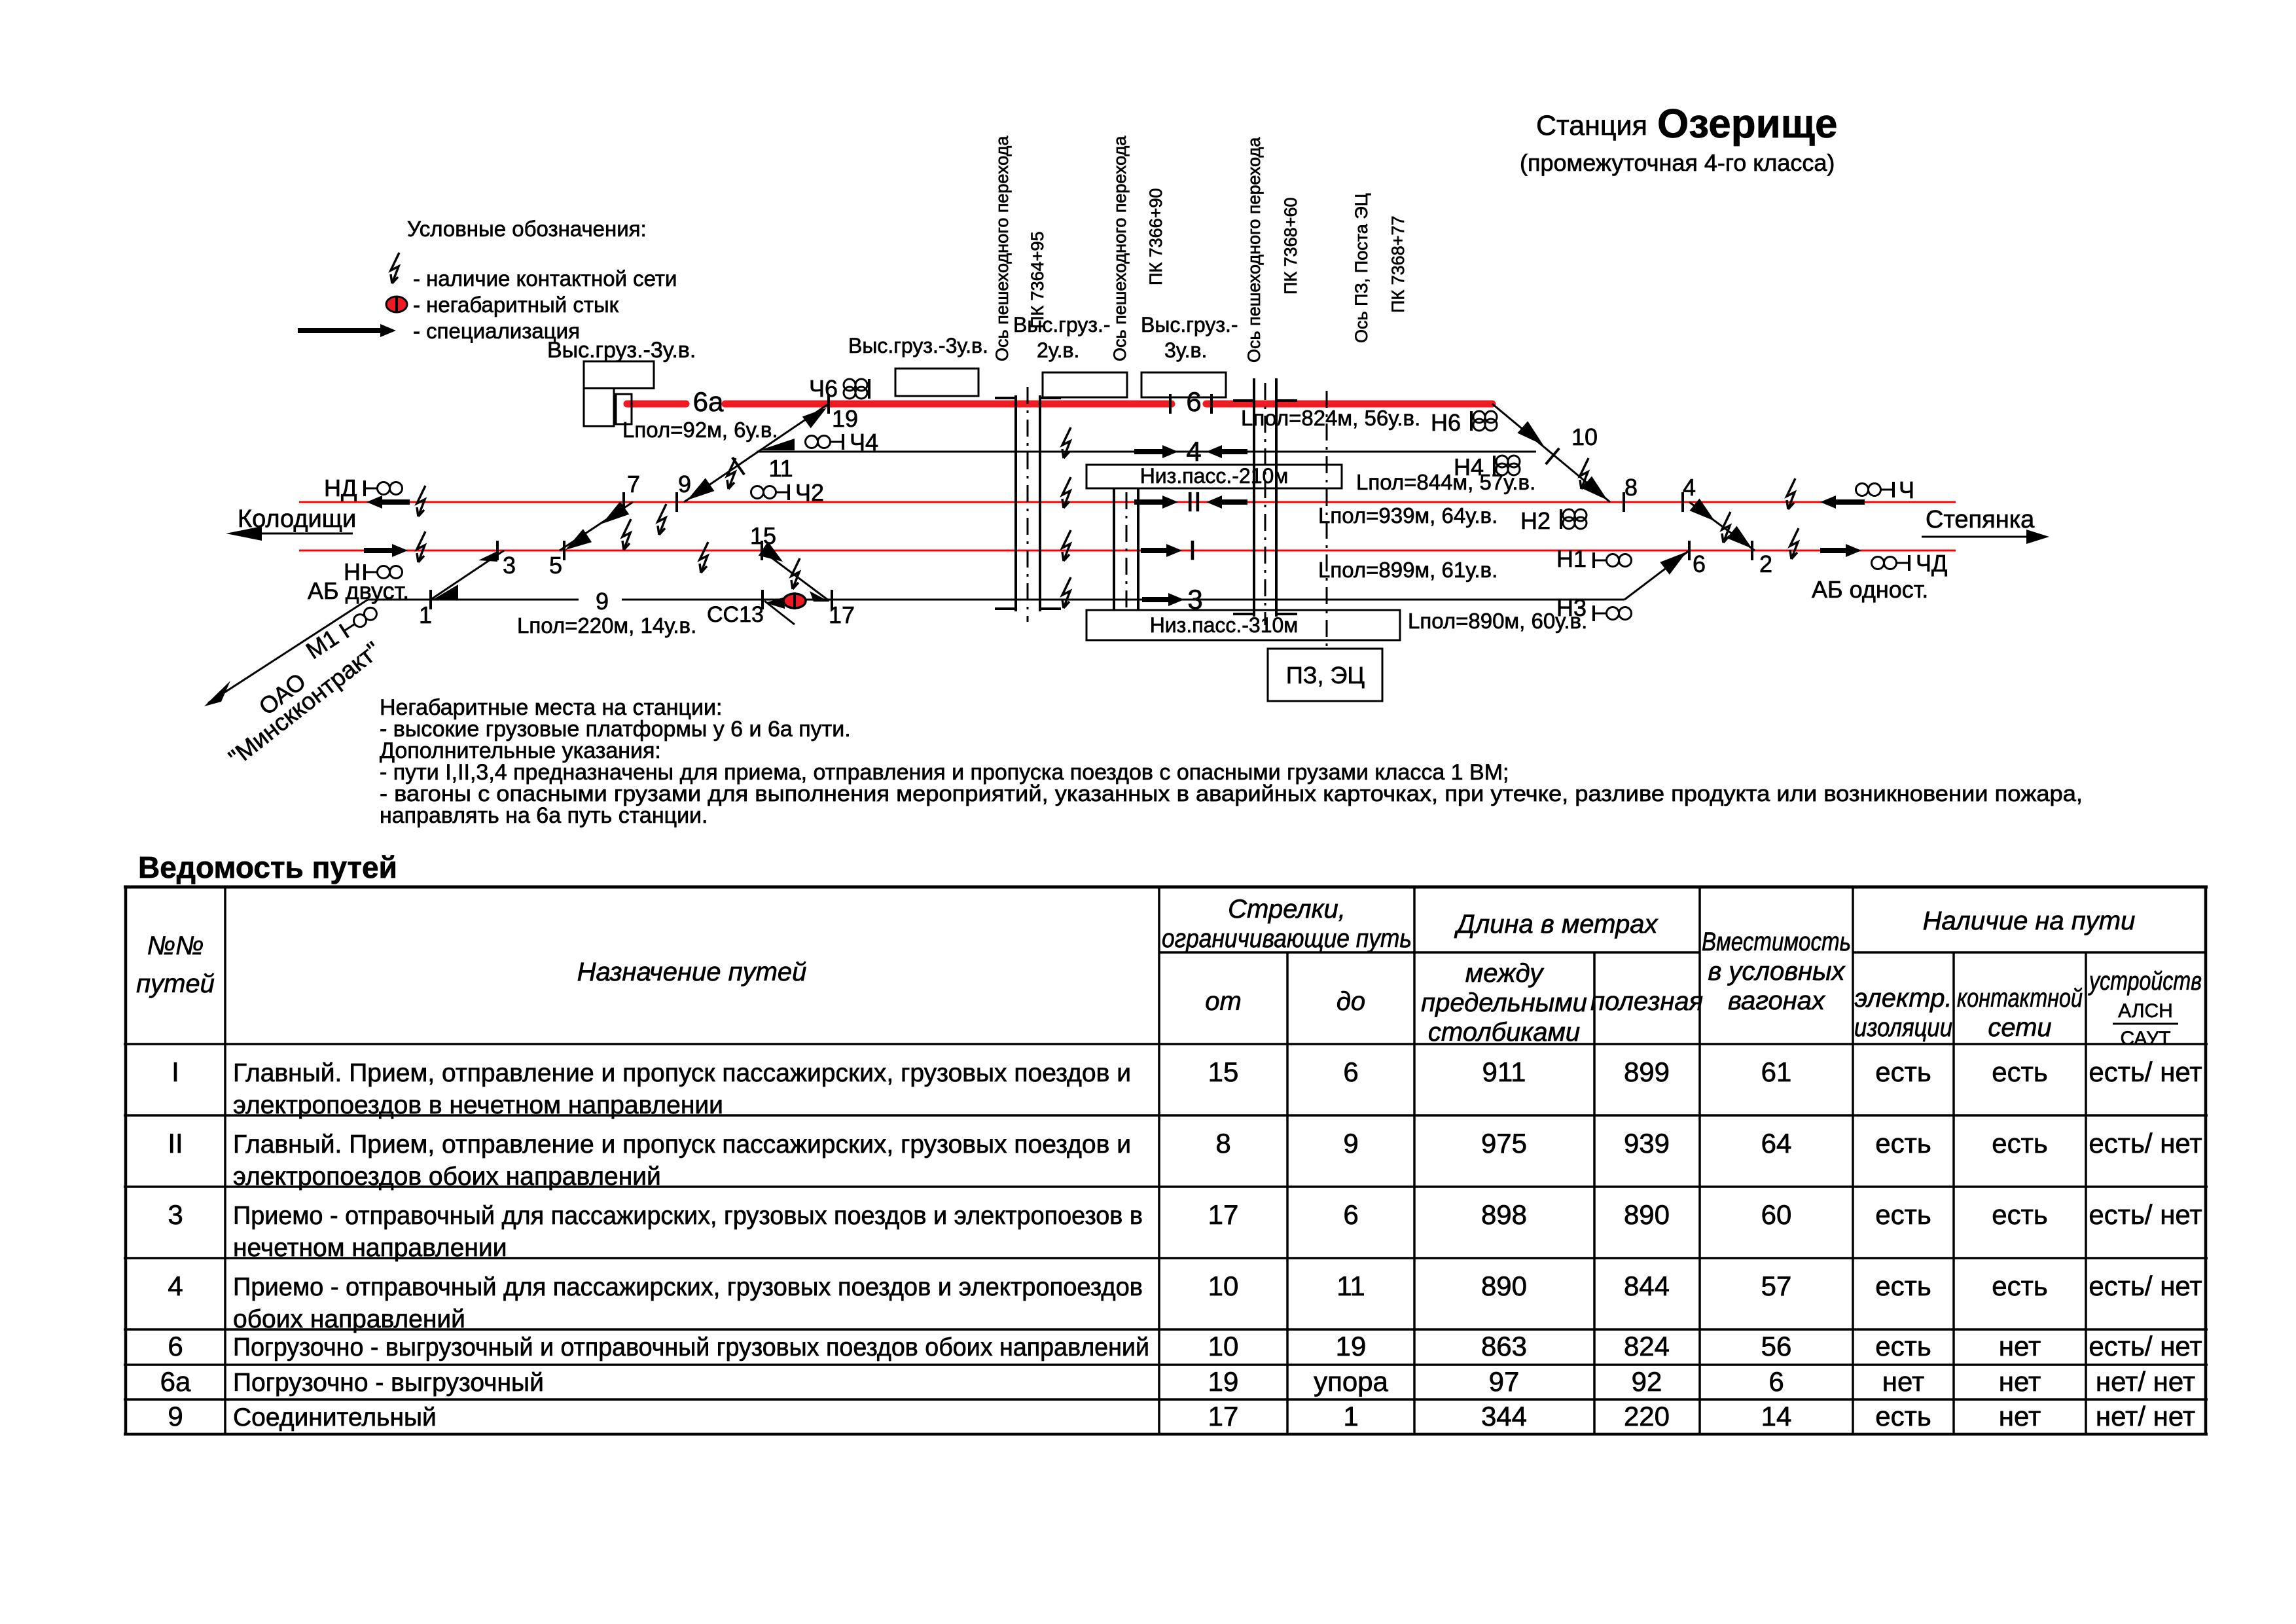  Describe the element at coordinates (2145, 982) in the screenshot. I see `svg-text: устройств` at that location.